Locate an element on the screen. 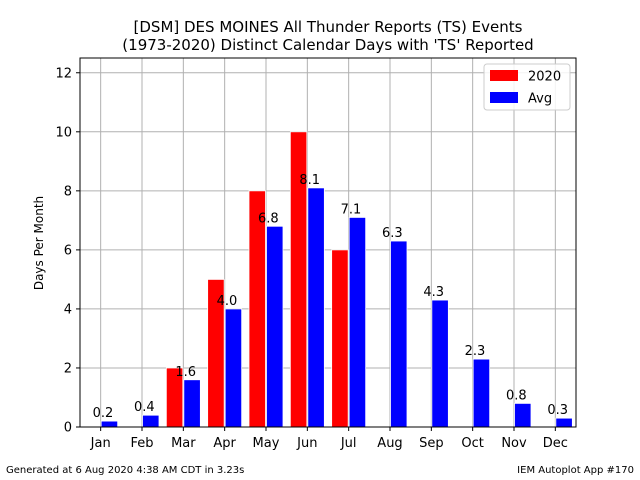  x-tick-label: Jan is located at coordinates (100, 443).